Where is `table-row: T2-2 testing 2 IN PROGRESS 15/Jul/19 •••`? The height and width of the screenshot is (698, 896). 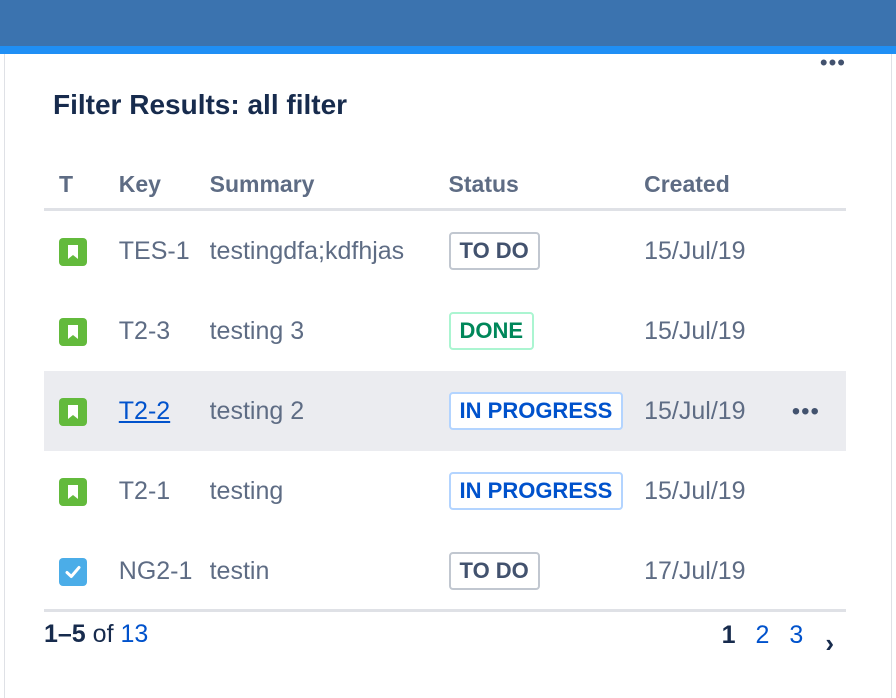
table-row: T2-2 testing 2 IN PROGRESS 15/Jul/19 ••• is located at coordinates (445, 411).